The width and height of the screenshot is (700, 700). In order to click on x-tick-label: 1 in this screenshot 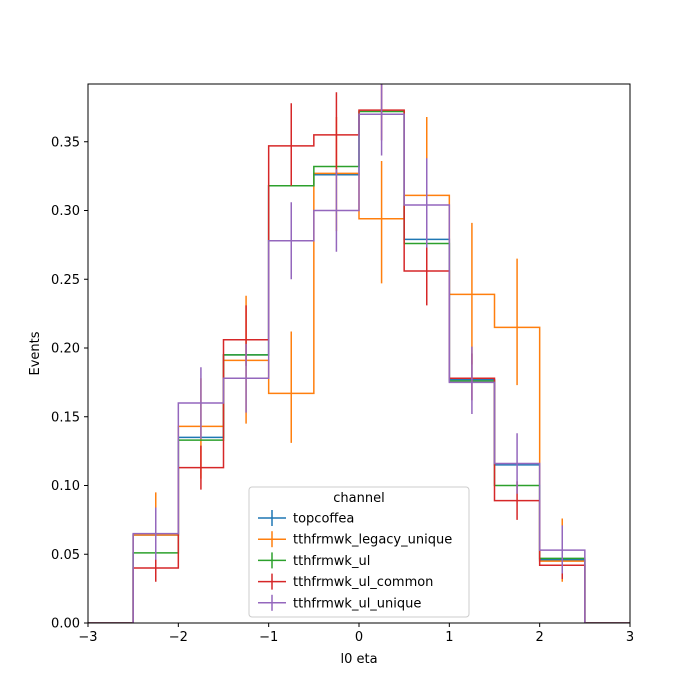, I will do `click(449, 637)`.